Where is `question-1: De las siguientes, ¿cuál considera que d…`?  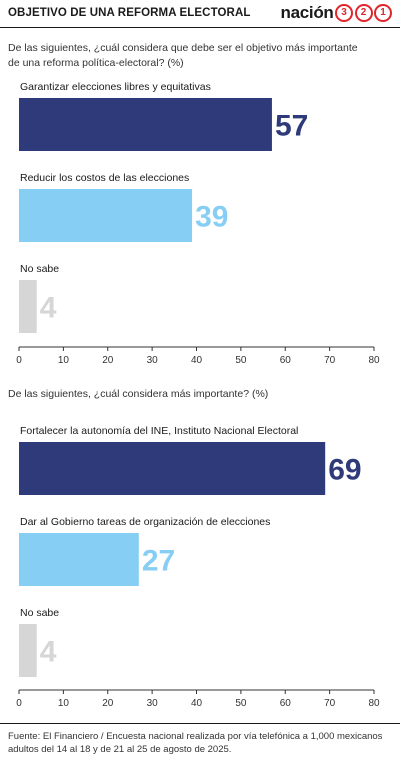 question-1: De las siguientes, ¿cuál considera que d… is located at coordinates (183, 55).